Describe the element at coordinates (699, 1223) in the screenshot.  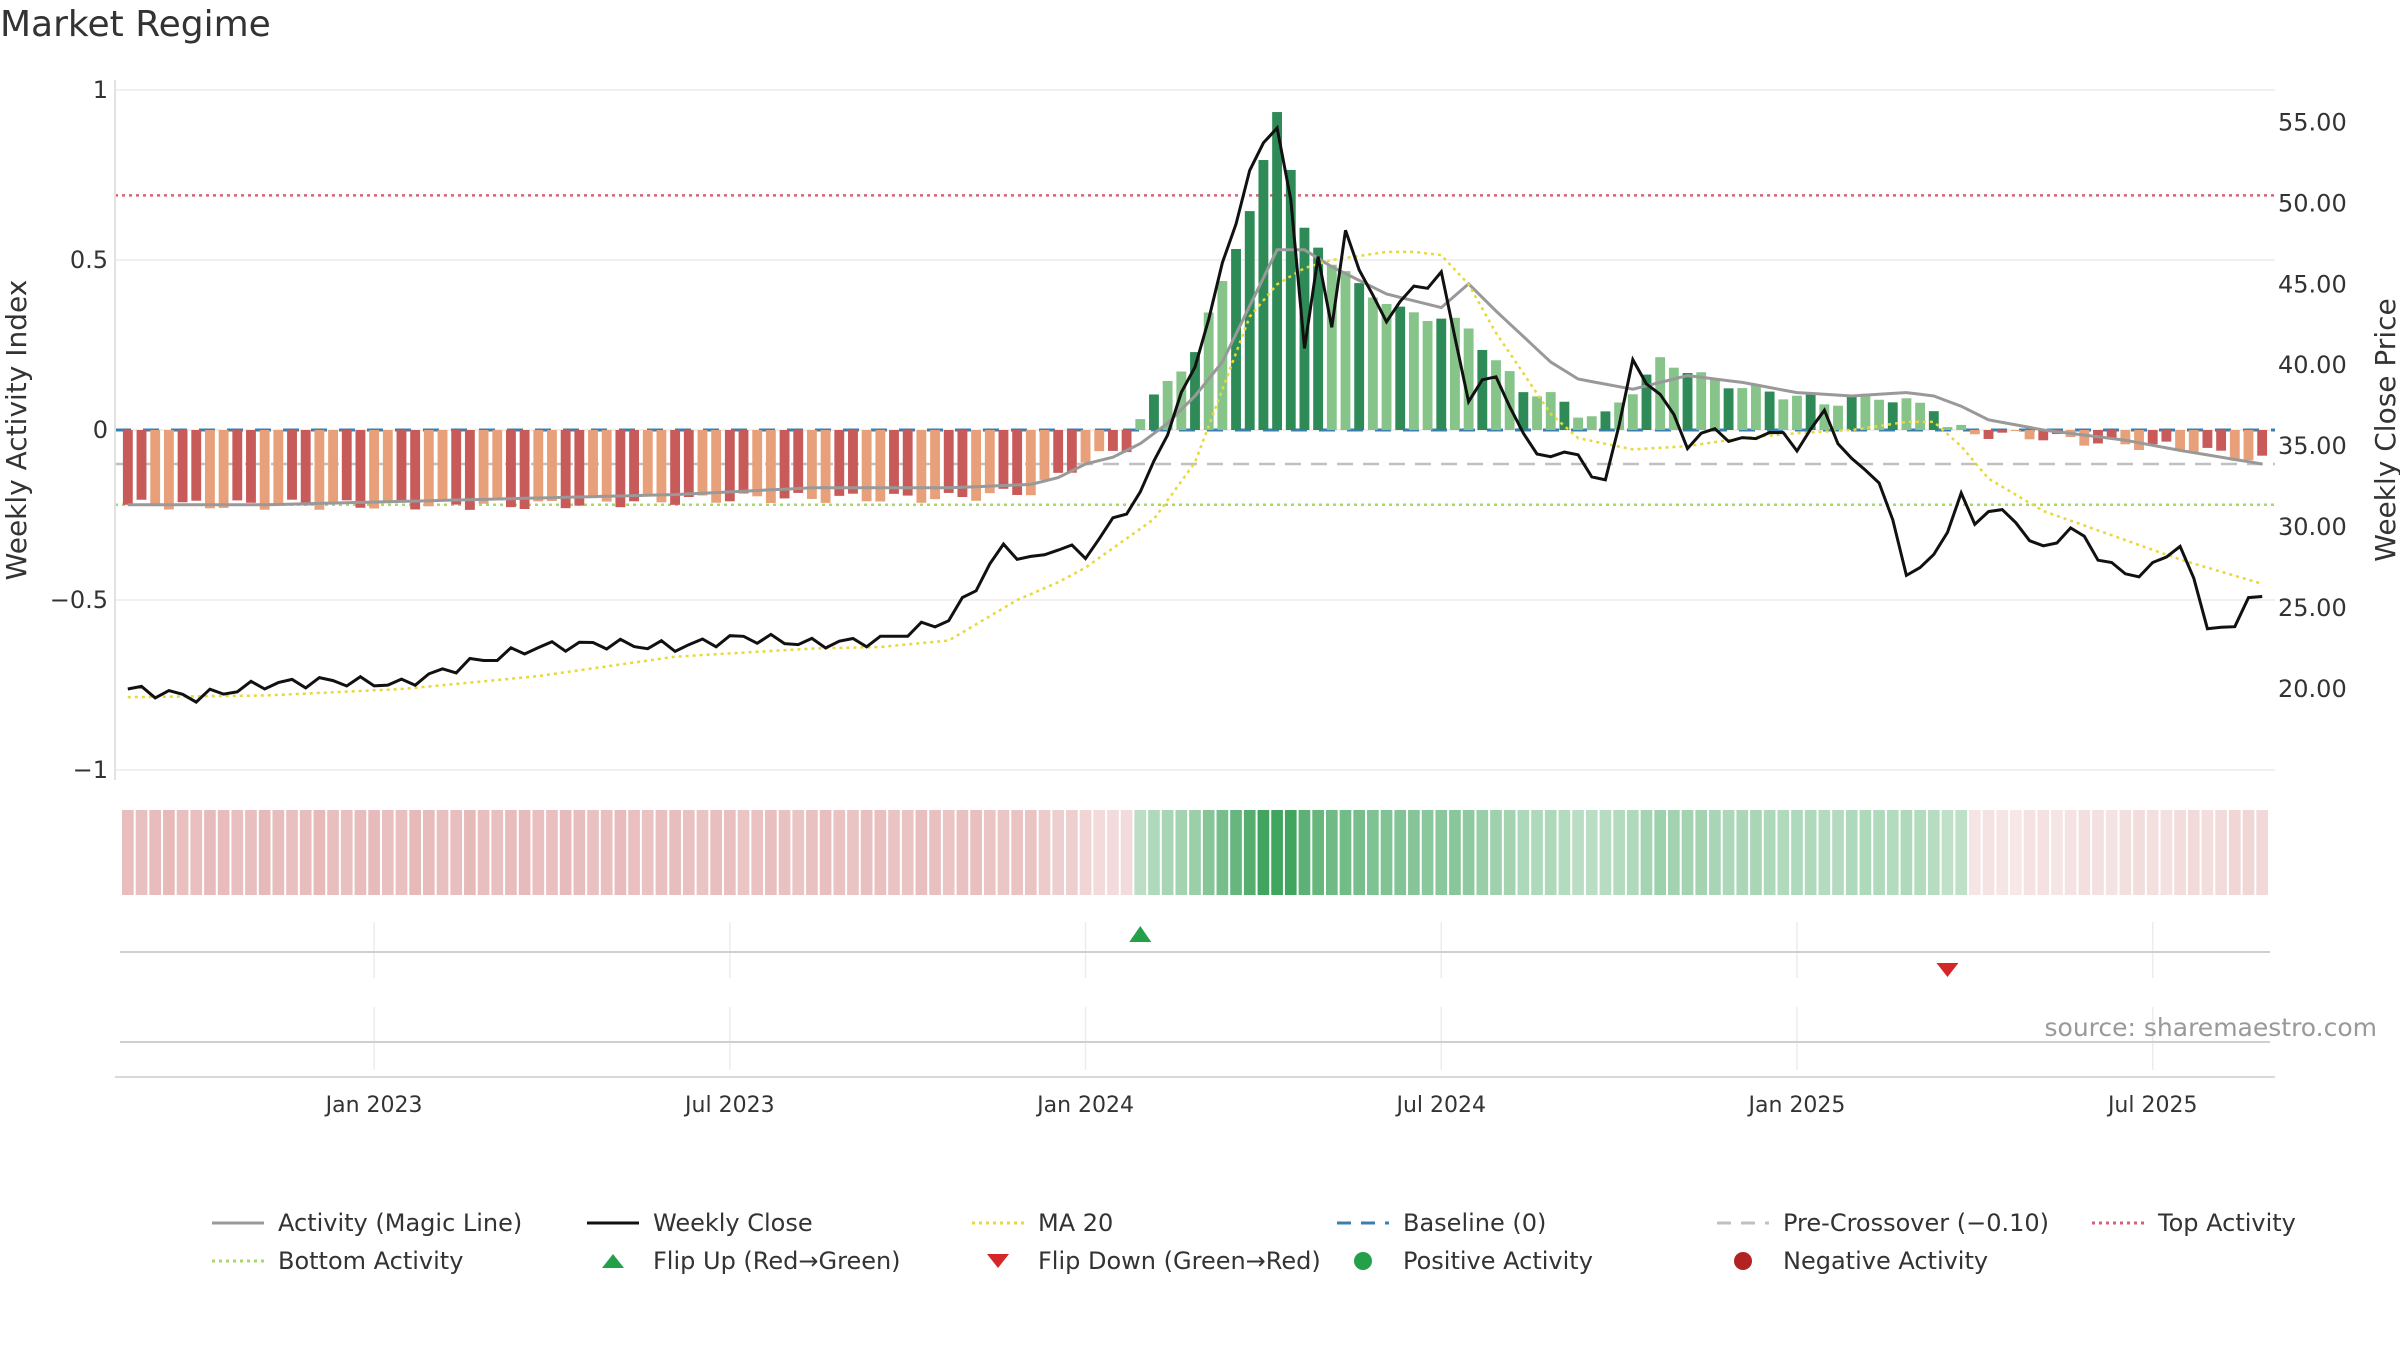
I see `legend-item: Weekly Close` at that location.